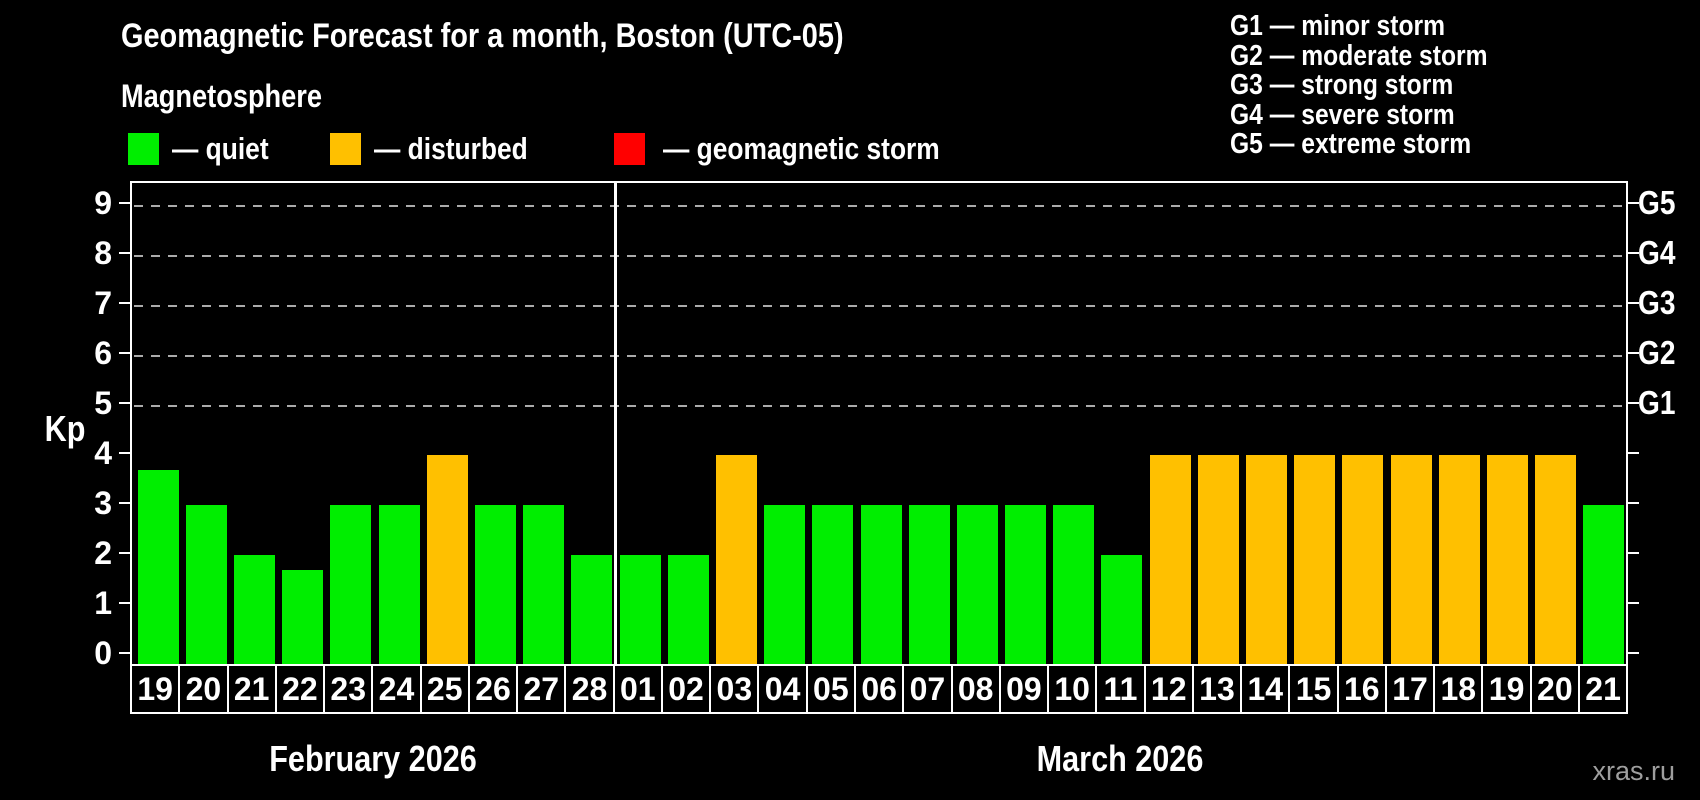 The width and height of the screenshot is (1700, 800). Describe the element at coordinates (1342, 85) in the screenshot. I see `g-legend-line-text-3: G3 — strong storm` at that location.